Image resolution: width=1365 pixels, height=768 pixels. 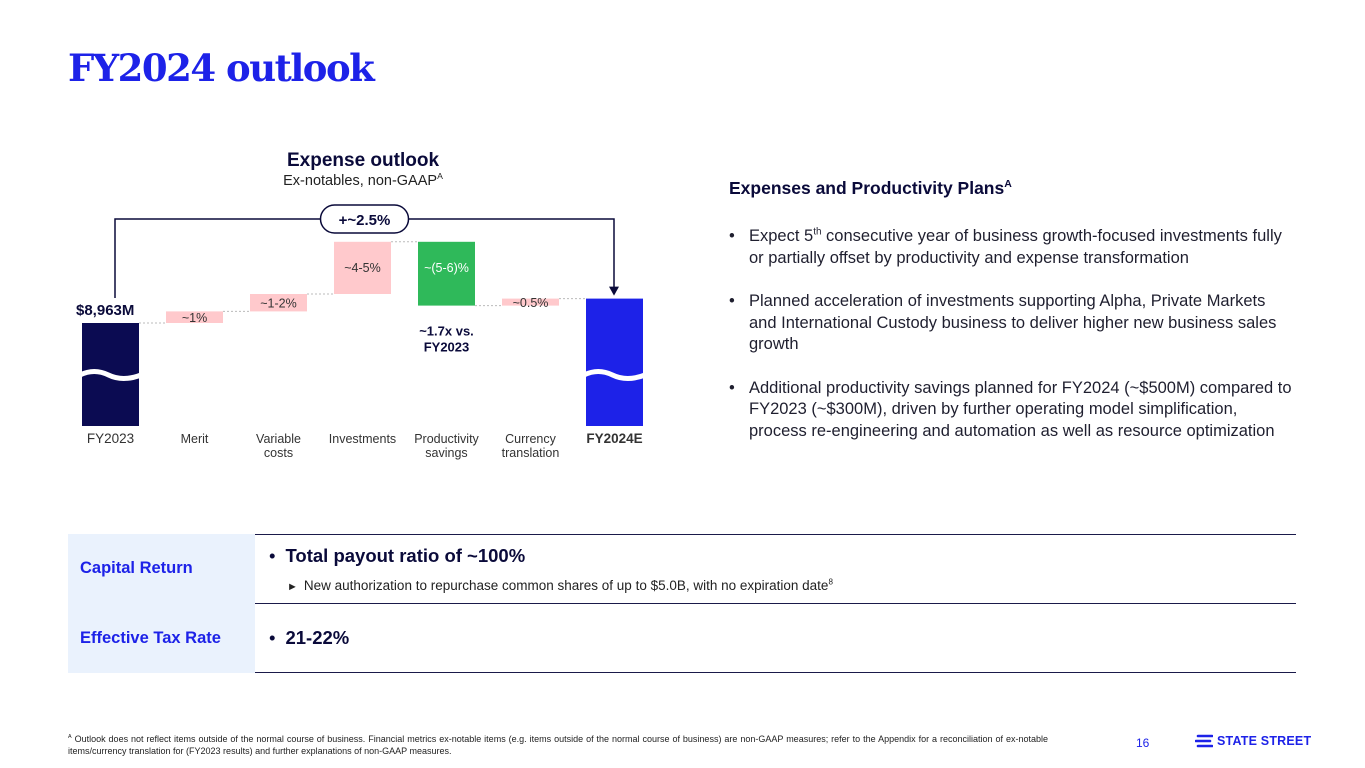 I want to click on value-label: ~1-2%, so click(x=278, y=304).